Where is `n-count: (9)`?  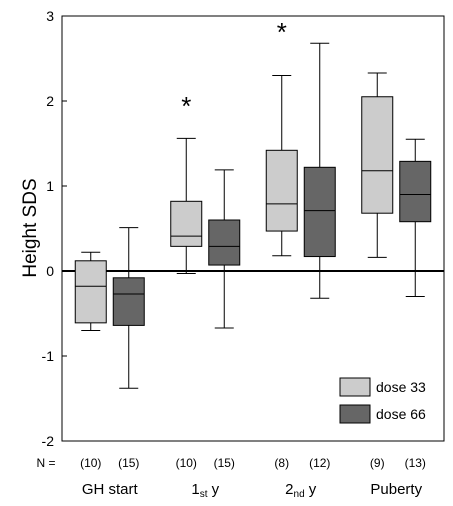 n-count: (9) is located at coordinates (377, 463).